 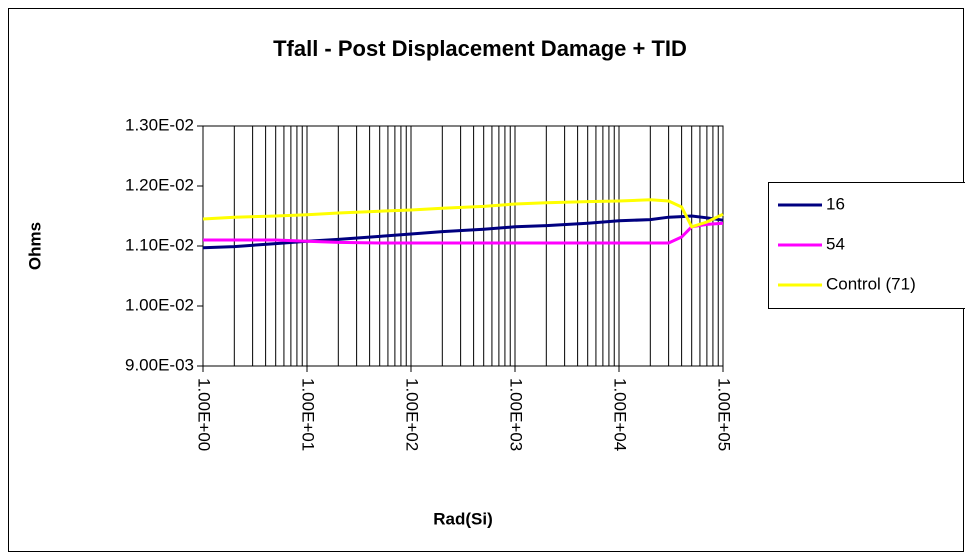 I want to click on x-tick-label: 1.00E+00, so click(x=204, y=414).